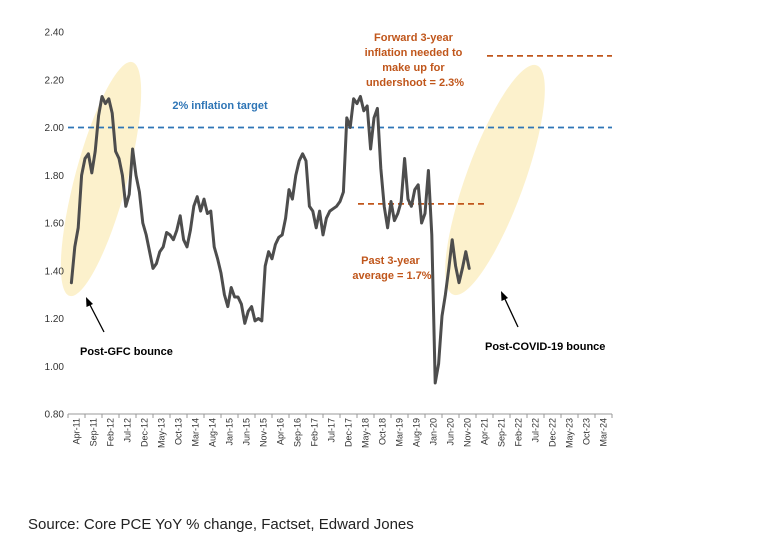 This screenshot has height=551, width=767. I want to click on x-tick-label: Sep-16, so click(298, 432).